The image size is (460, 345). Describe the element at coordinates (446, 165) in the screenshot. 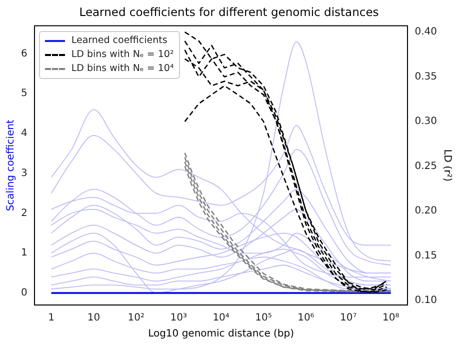

I see `y2-axis-title: LD (r²)` at that location.